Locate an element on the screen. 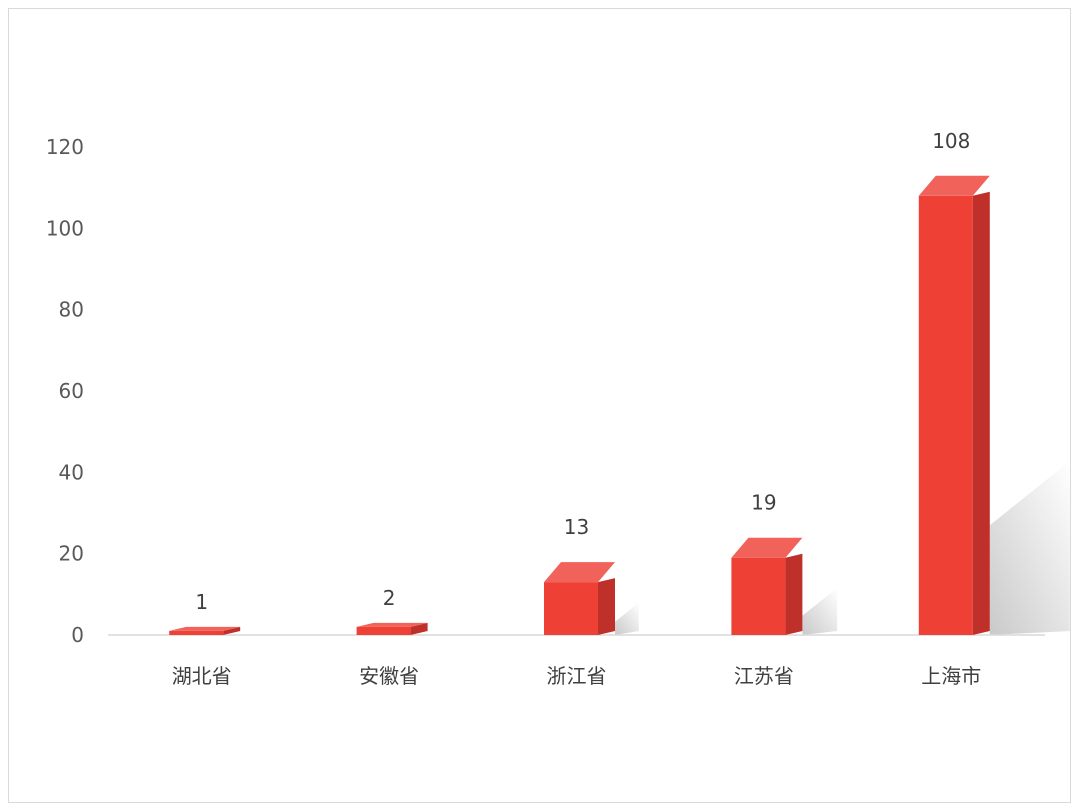 The width and height of the screenshot is (1073, 805). y-tick-label: 20 is located at coordinates (71, 554).